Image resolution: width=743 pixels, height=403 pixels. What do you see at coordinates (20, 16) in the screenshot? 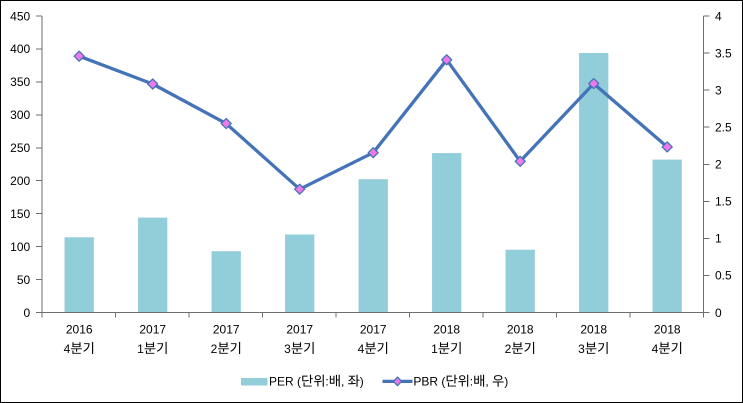
I see `svg-text: 450` at bounding box center [20, 16].